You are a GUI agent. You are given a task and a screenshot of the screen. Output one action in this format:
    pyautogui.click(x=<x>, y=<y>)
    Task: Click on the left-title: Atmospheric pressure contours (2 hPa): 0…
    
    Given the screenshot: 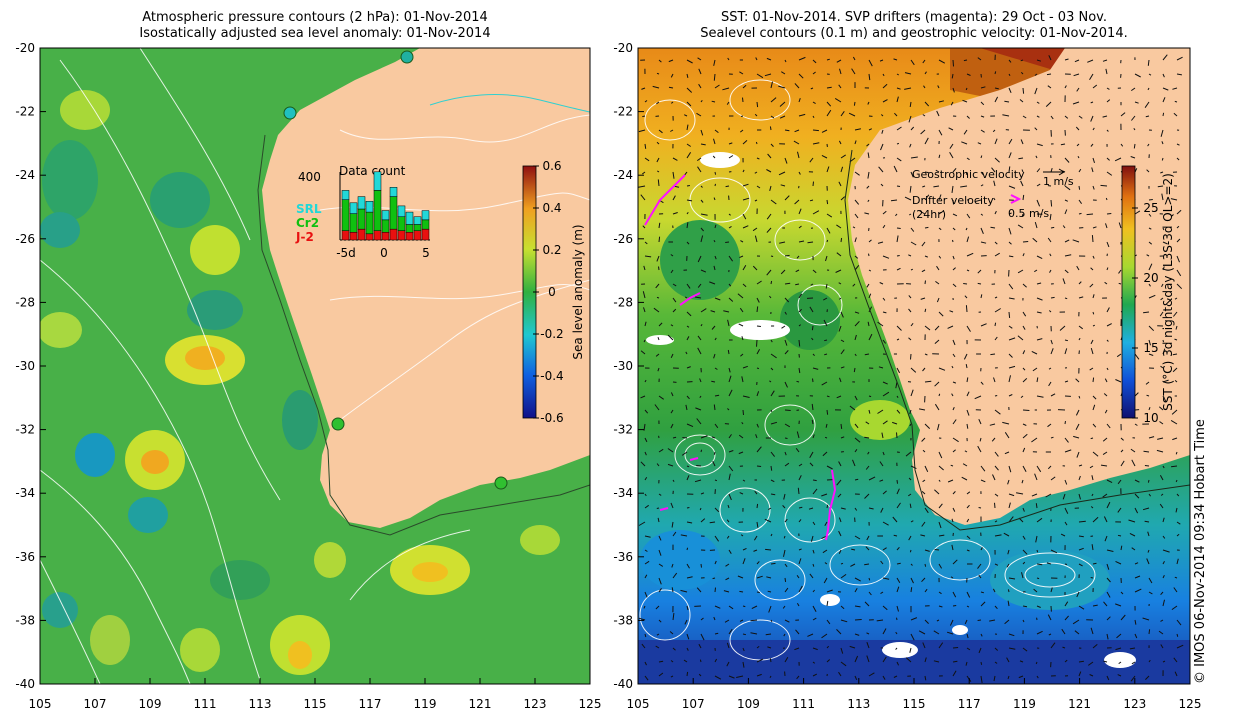 What is the action you would take?
    pyautogui.click(x=315, y=26)
    